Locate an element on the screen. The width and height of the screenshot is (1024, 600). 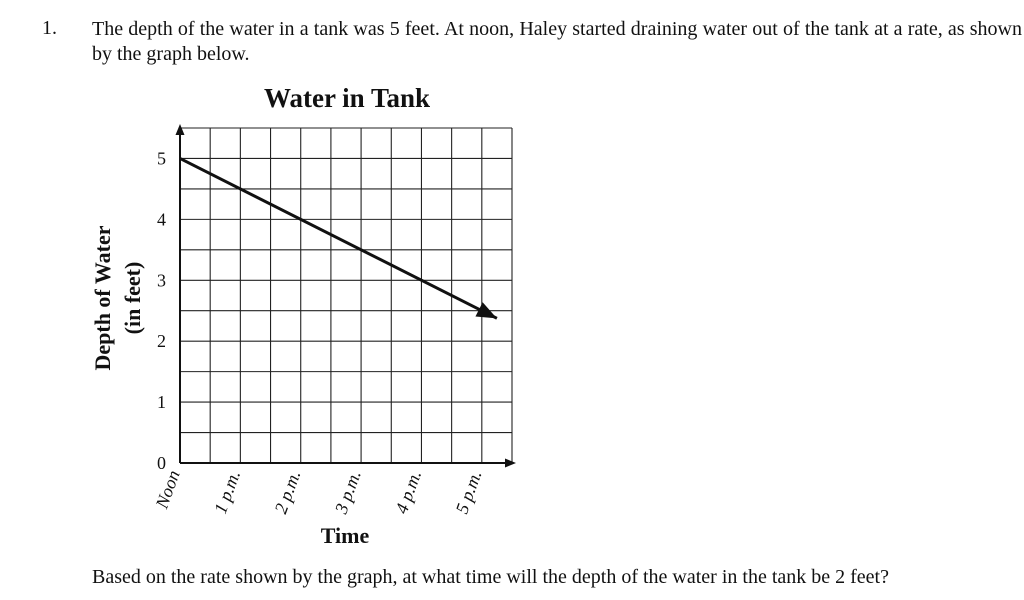
x-tick-label: 1 p.m. is located at coordinates (227, 492).